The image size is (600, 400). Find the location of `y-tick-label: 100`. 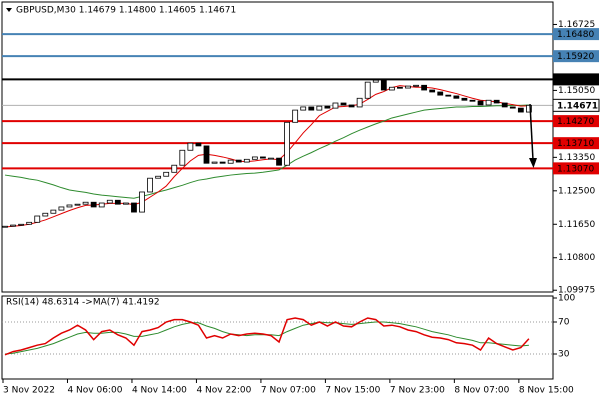

y-tick-label: 100 is located at coordinates (566, 299).